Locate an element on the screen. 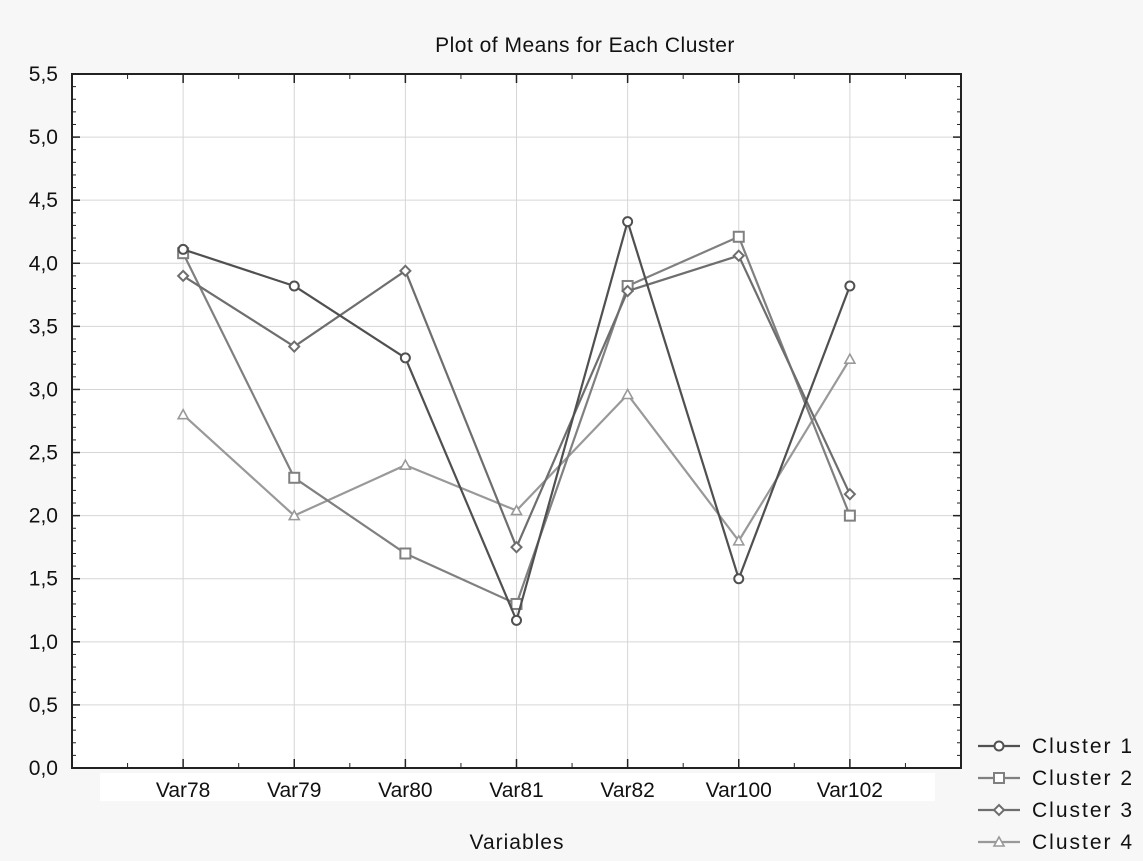  legend-item: Cluster 3 is located at coordinates (1056, 810).